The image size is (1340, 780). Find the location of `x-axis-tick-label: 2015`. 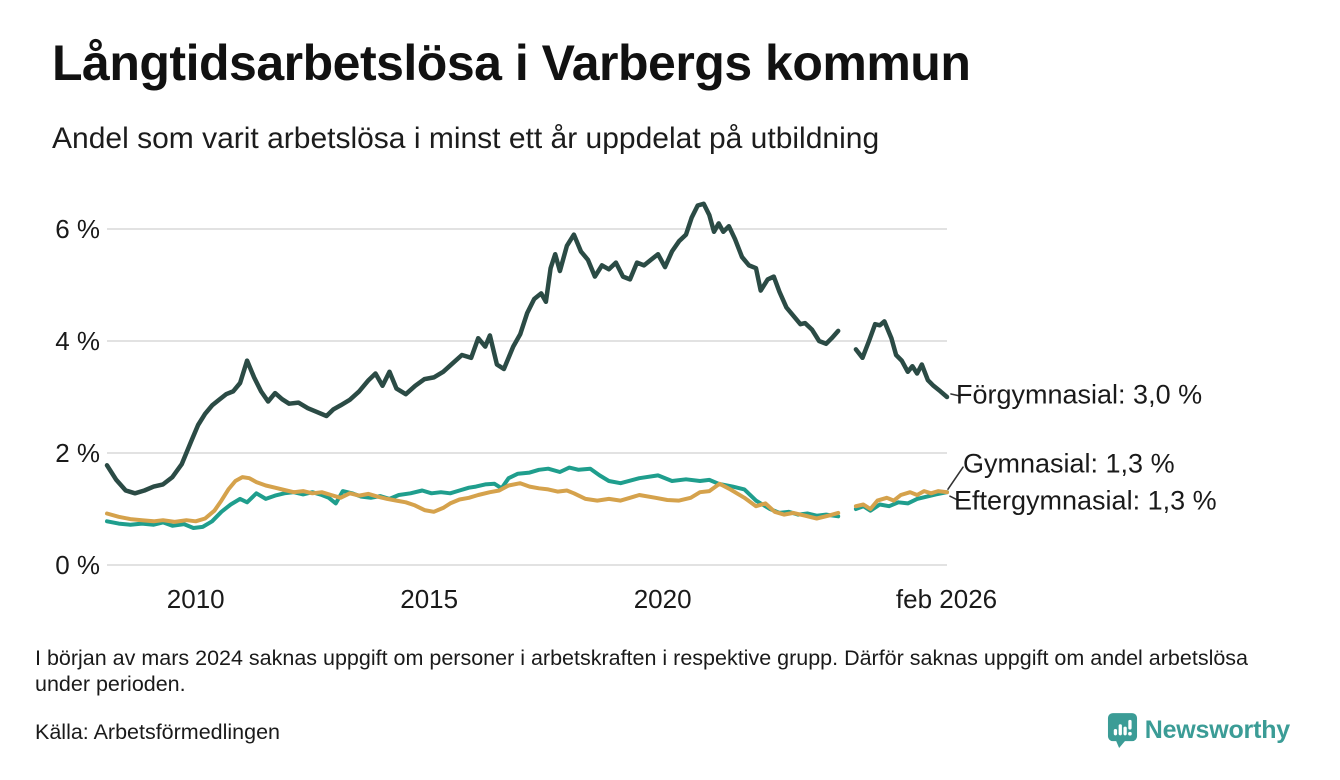

x-axis-tick-label: 2015 is located at coordinates (429, 599).